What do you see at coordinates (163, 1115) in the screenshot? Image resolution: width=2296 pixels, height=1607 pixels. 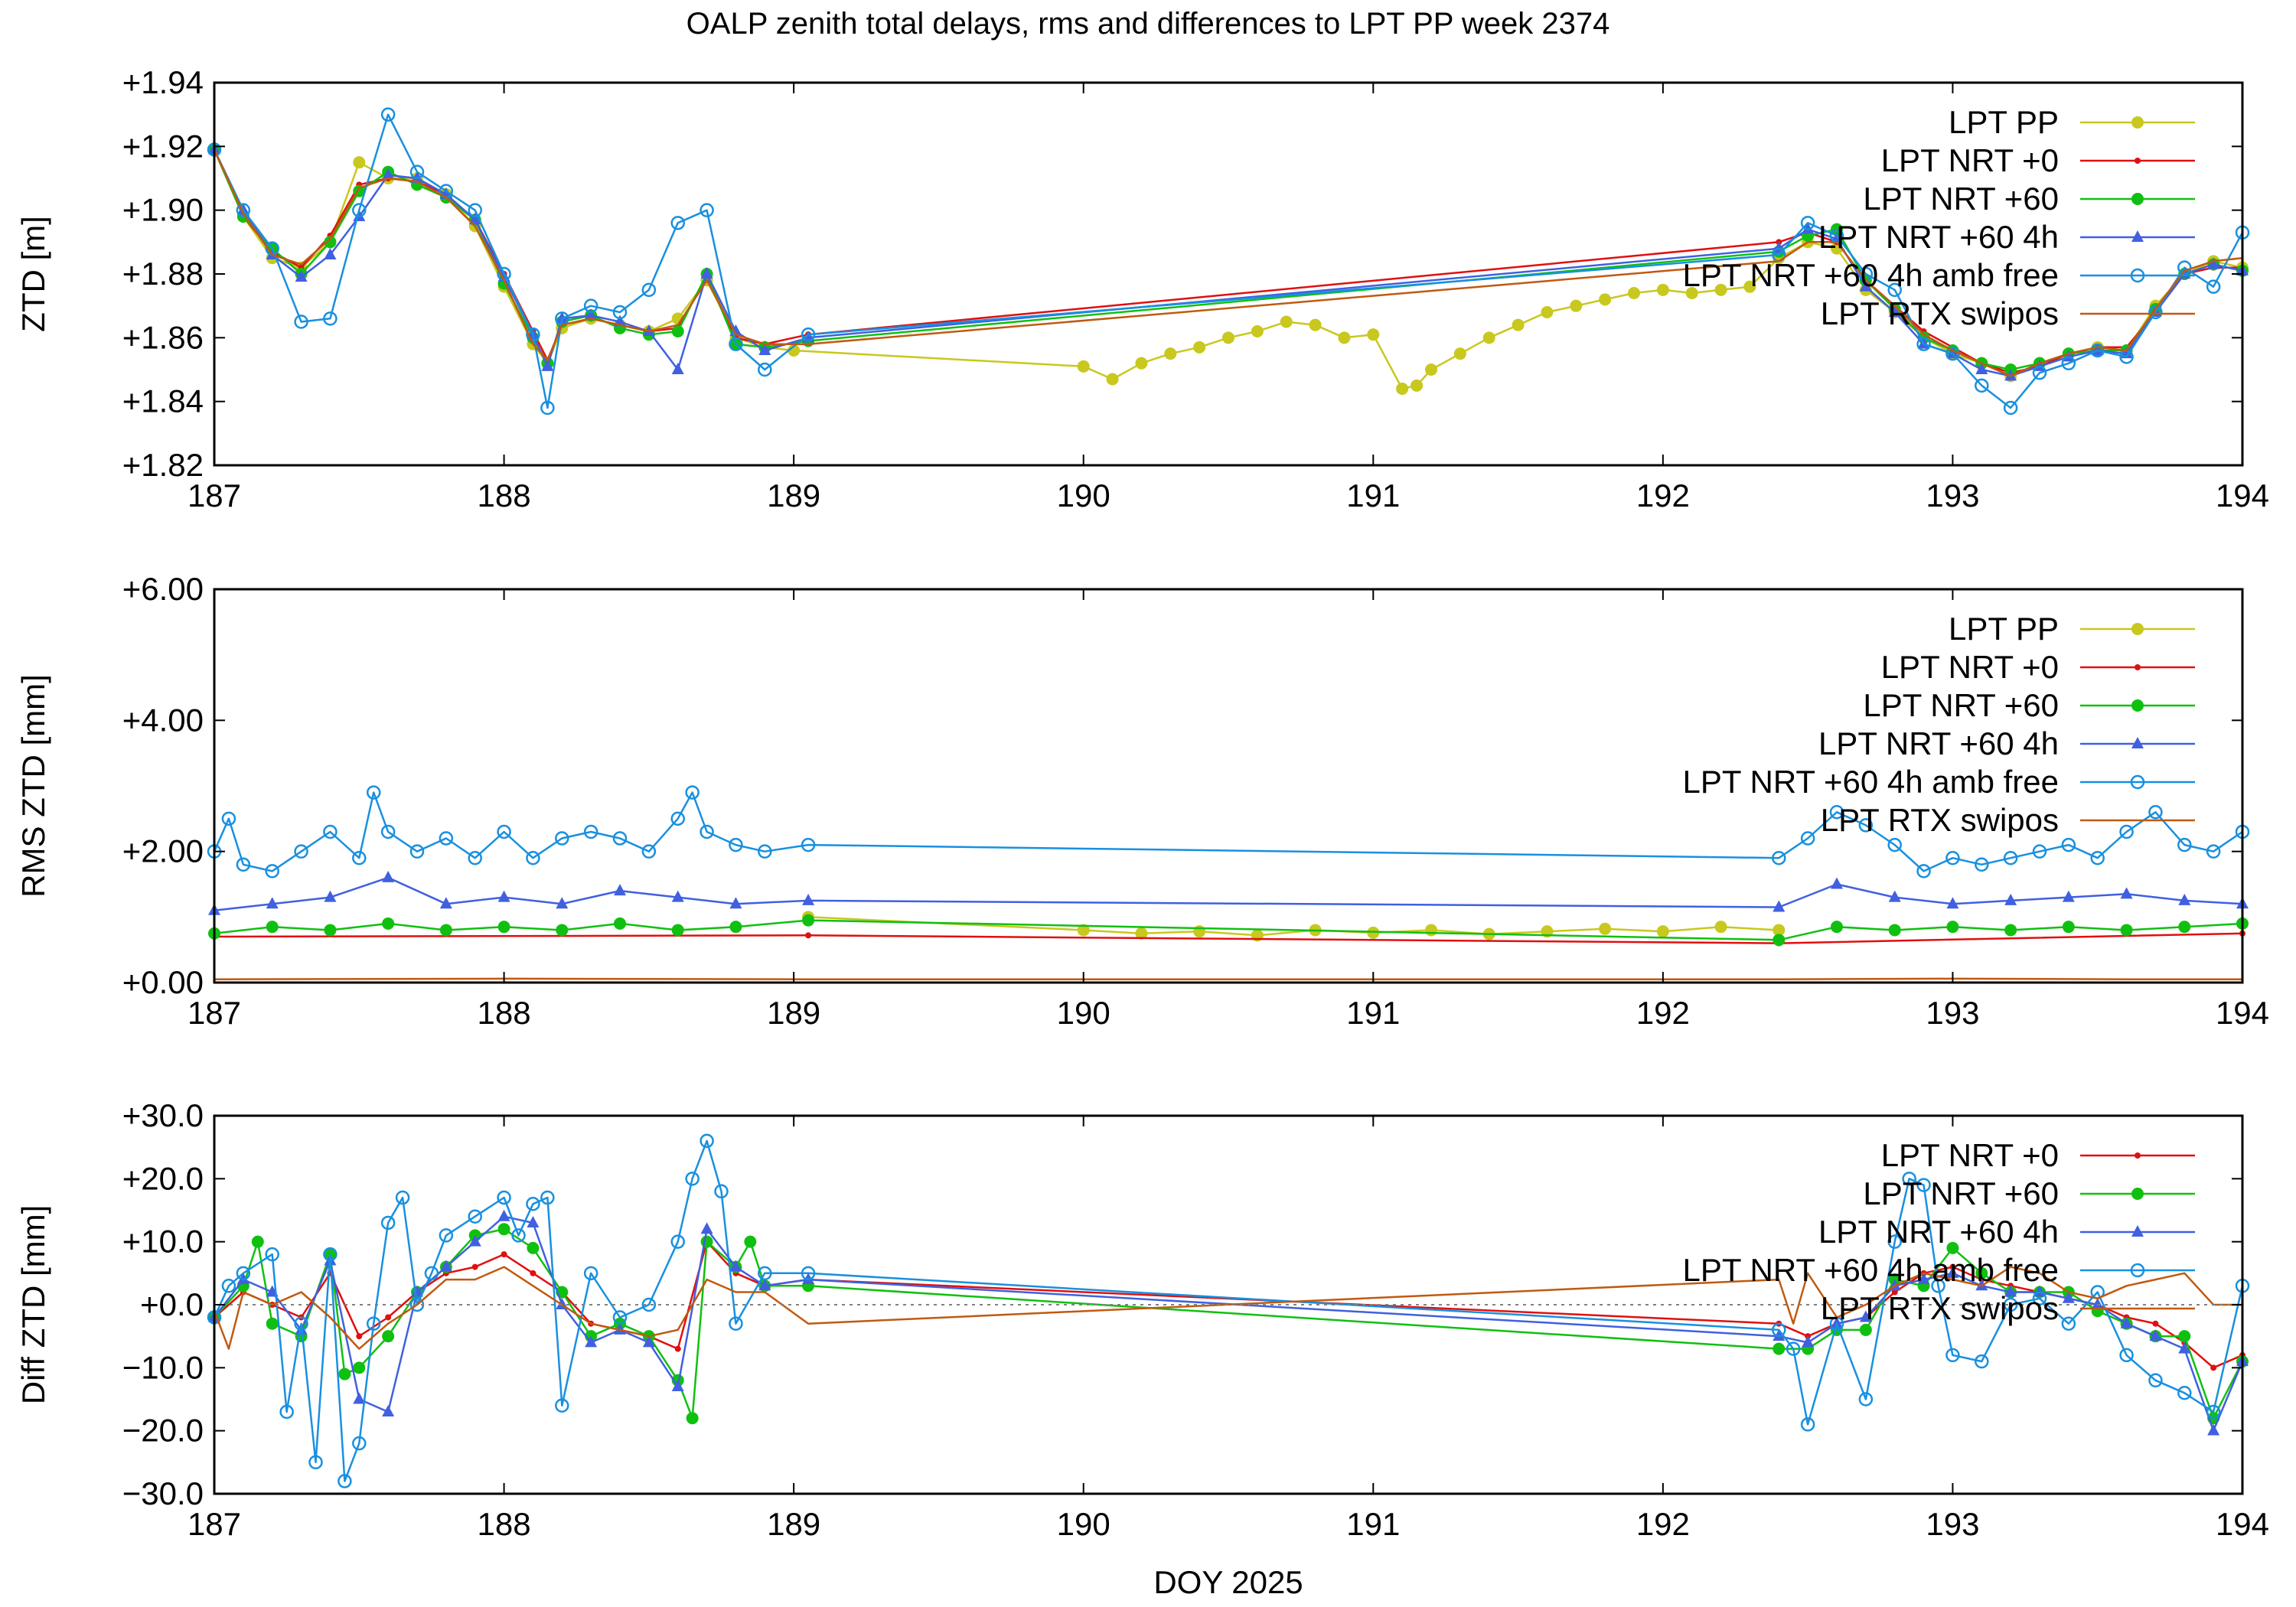 I see `y-tick-label: +30.0` at bounding box center [163, 1115].